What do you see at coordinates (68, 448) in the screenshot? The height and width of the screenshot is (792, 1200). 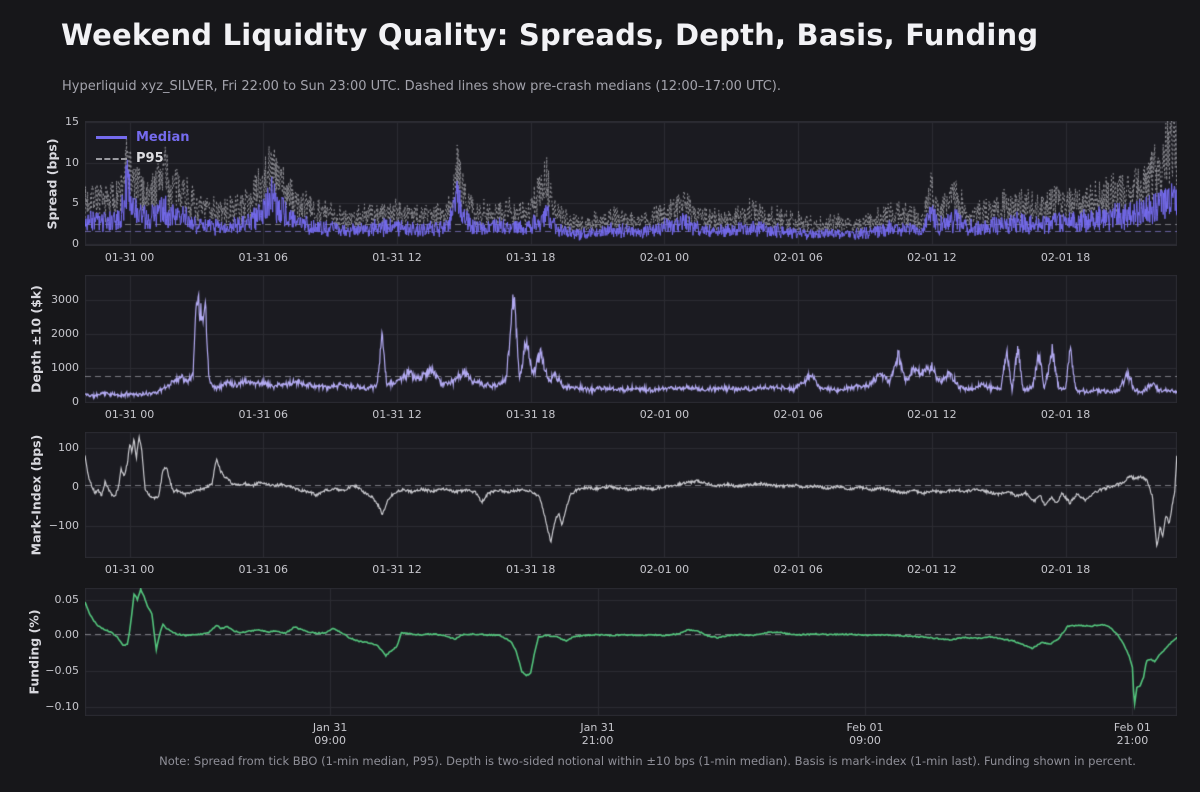 I see `basis-ytick-label: 100` at bounding box center [68, 448].